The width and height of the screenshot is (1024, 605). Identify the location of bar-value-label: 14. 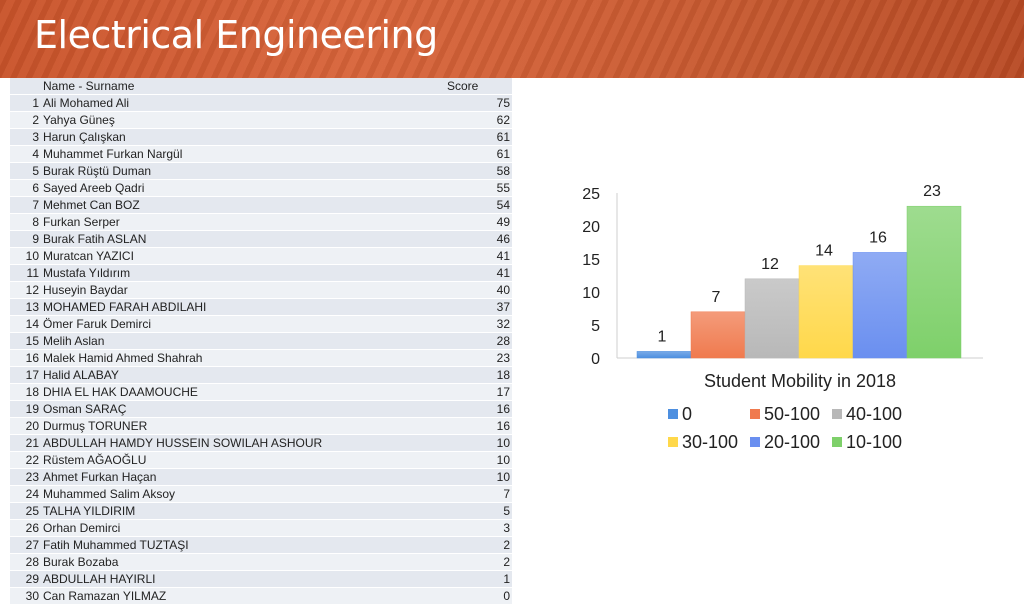
(824, 251).